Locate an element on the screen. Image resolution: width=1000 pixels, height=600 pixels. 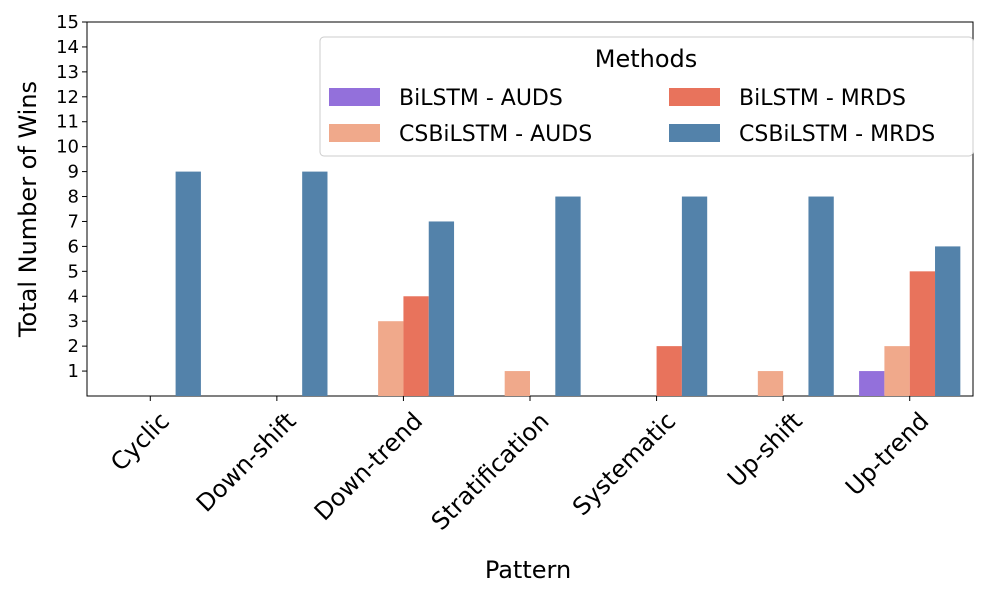
y-tick-label: 8 is located at coordinates (73, 197).